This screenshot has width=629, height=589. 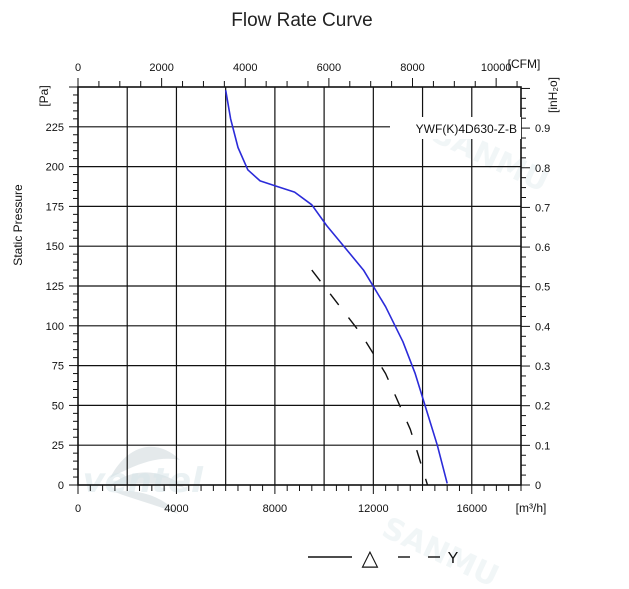 I want to click on y2-tick-label: 0, so click(x=538, y=486).